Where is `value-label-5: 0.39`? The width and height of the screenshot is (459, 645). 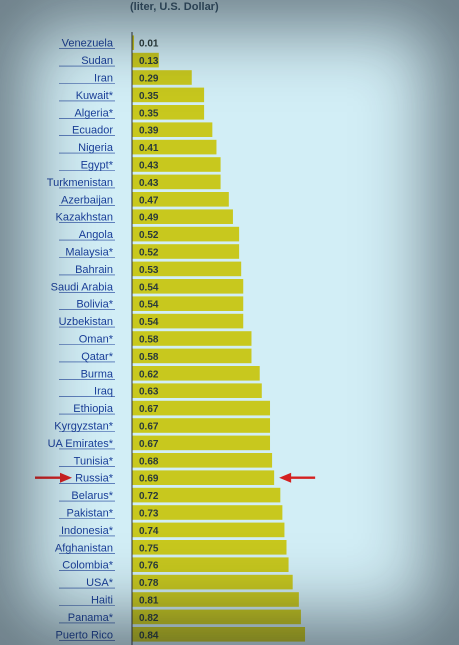 value-label-5: 0.39 is located at coordinates (149, 131).